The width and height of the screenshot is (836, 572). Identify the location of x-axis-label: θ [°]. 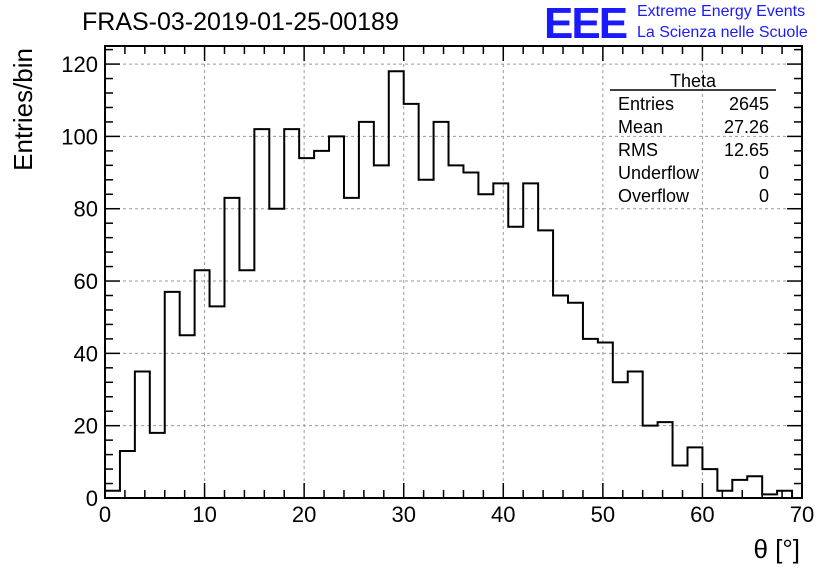
(776, 549).